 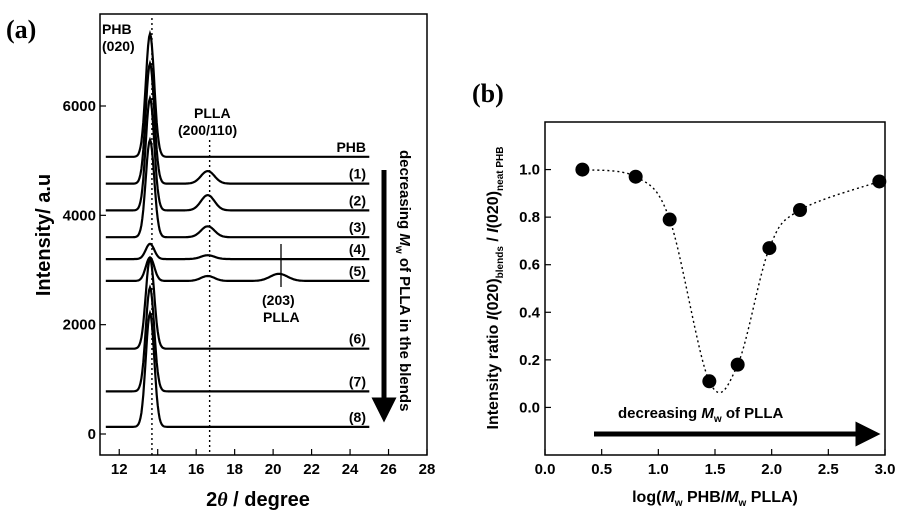 What do you see at coordinates (357, 174) in the screenshot?
I see `panel-a-trace-label: (1)` at bounding box center [357, 174].